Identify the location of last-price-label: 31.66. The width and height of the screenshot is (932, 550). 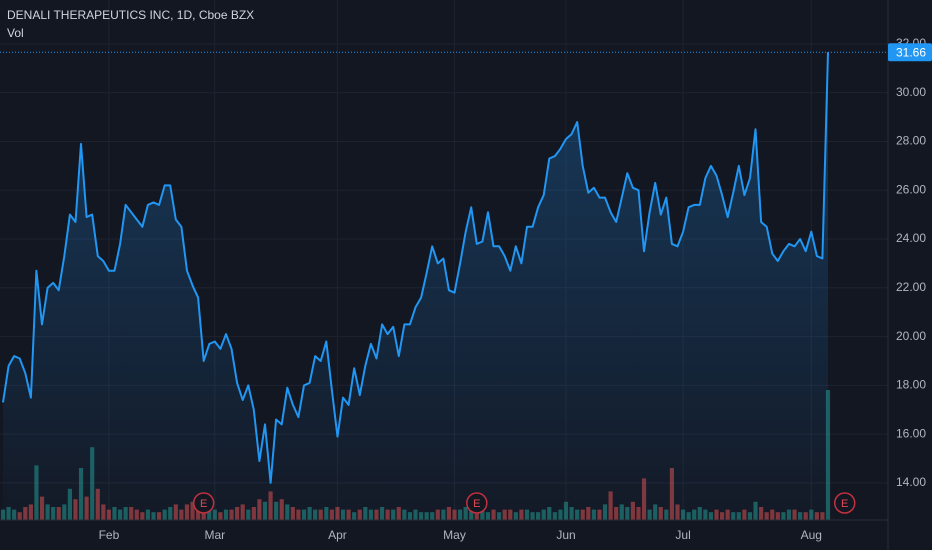
(911, 52).